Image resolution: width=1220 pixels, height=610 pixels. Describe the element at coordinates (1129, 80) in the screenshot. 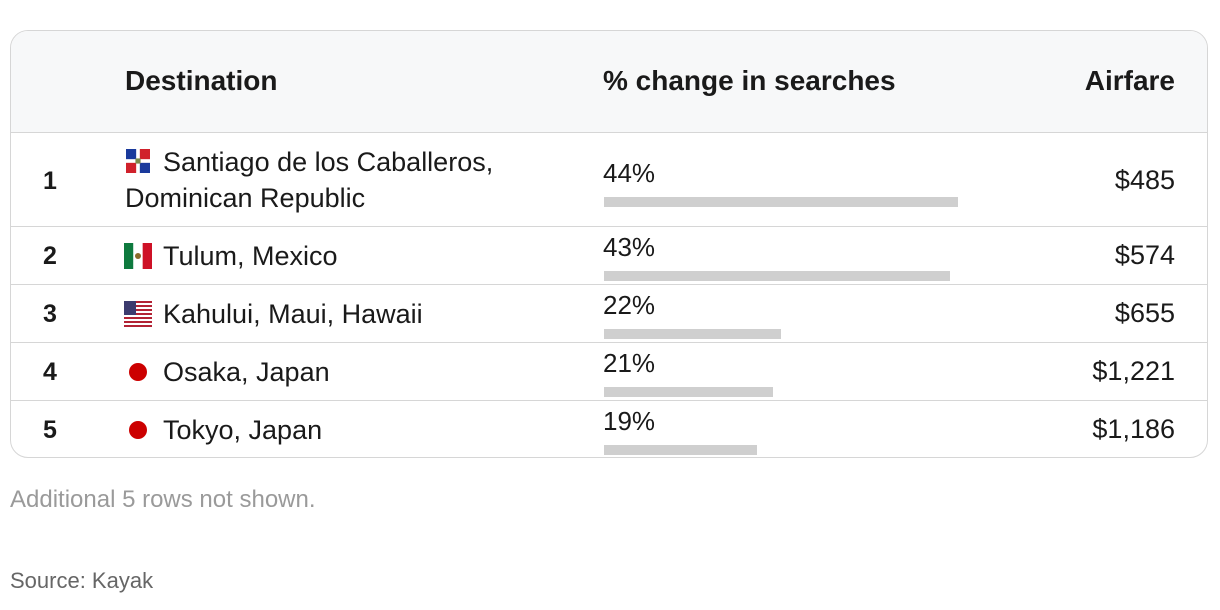

I see `column-header-airfare: Airfare` at that location.